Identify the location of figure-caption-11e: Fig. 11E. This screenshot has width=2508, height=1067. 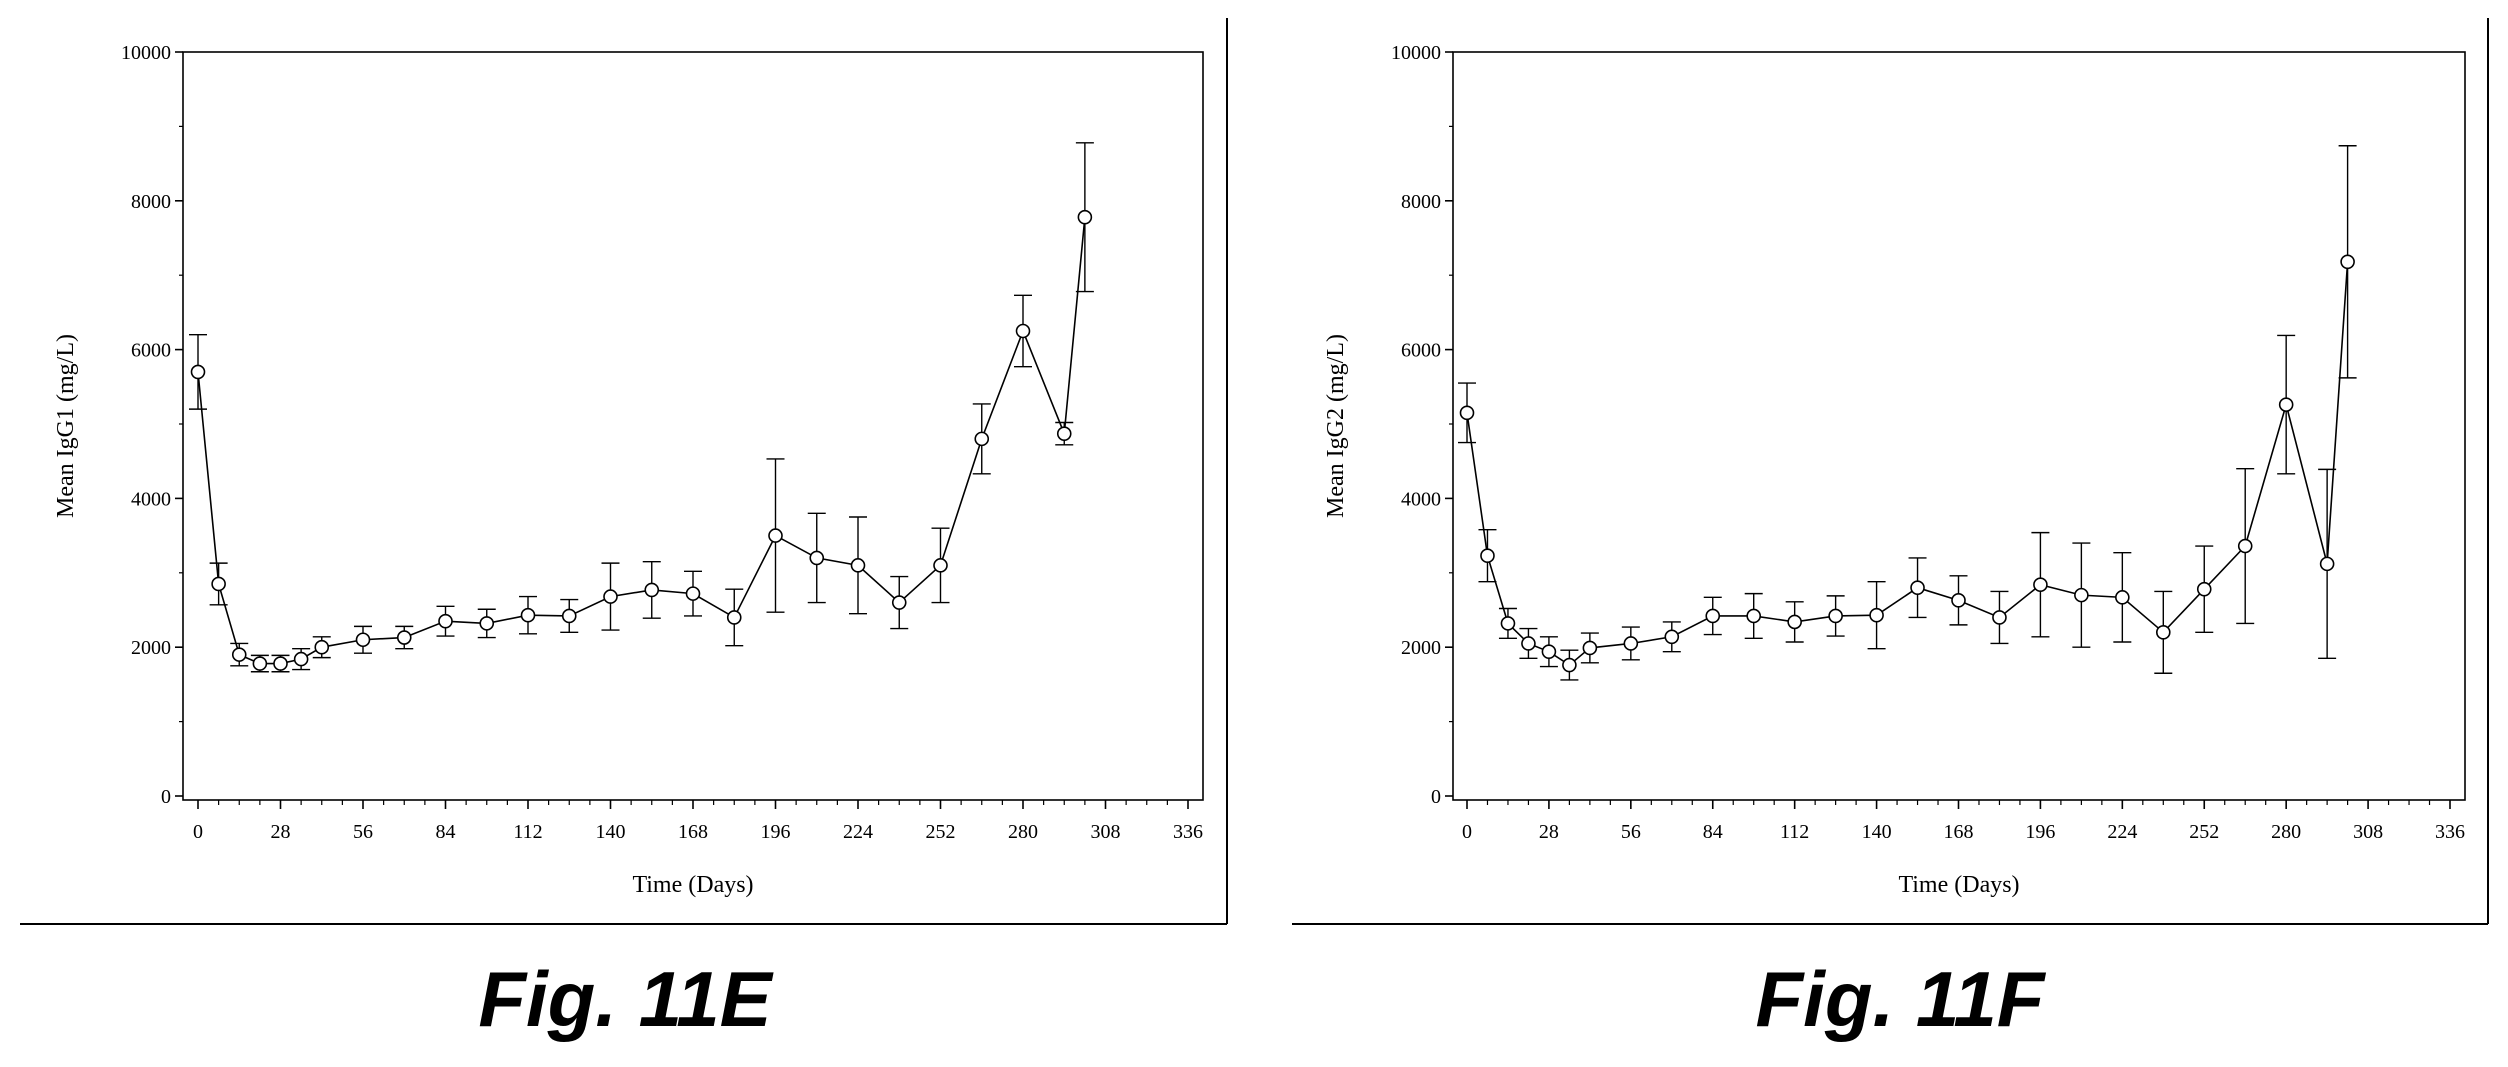
(625, 999).